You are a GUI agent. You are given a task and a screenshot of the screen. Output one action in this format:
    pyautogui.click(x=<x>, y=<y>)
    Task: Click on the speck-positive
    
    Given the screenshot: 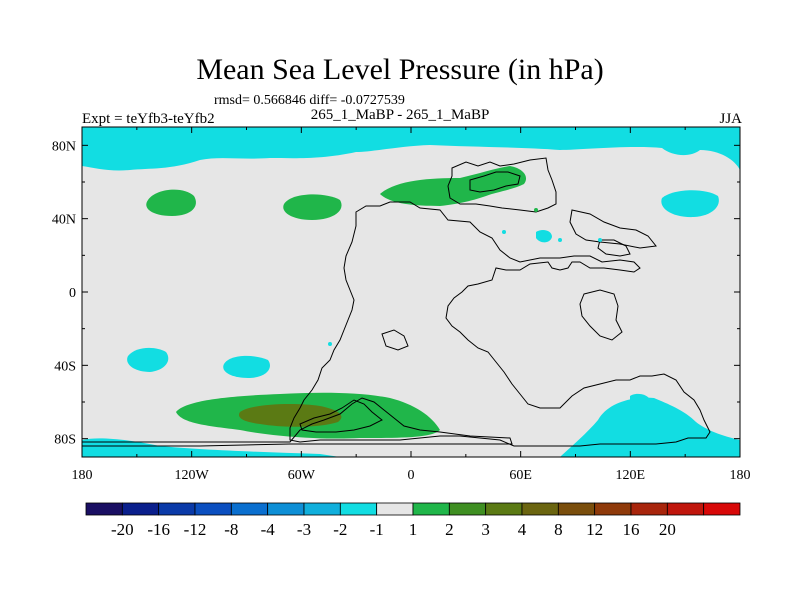 What is the action you would take?
    pyautogui.click(x=536, y=210)
    